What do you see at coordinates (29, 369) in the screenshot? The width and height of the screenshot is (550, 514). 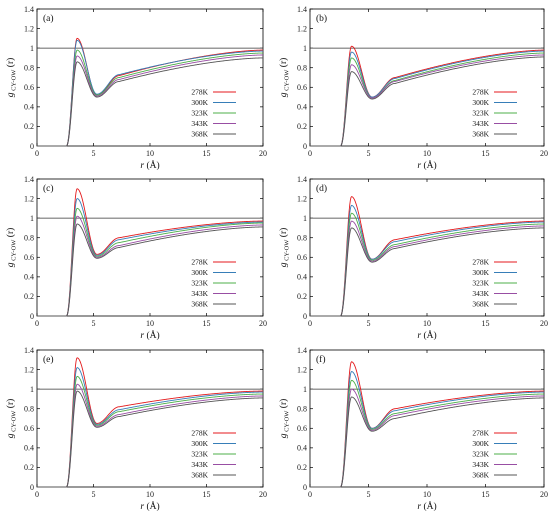 I see `y-tick-label: 1.2` at bounding box center [29, 369].